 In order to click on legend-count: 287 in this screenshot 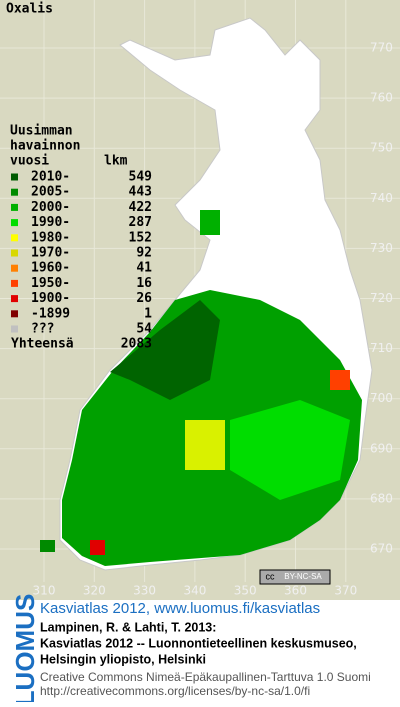, I will do `click(140, 222)`.